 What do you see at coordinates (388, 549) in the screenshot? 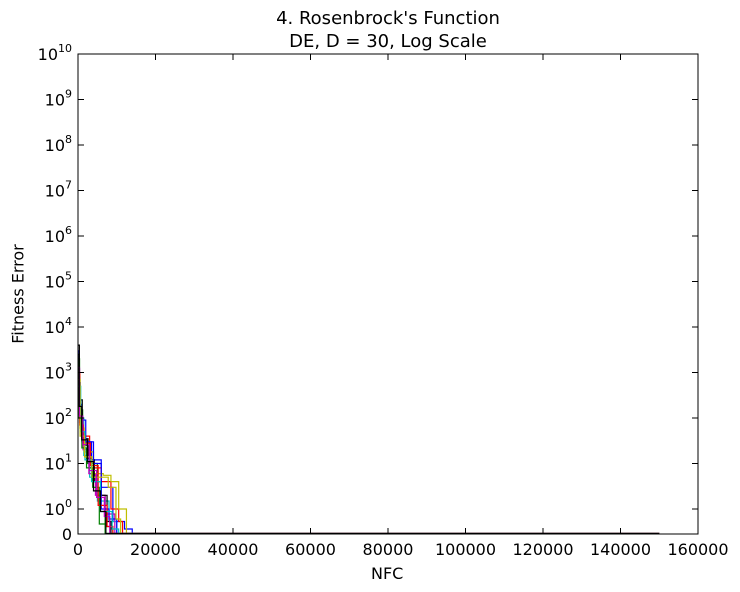
I see `x-tick-label: 80000` at bounding box center [388, 549].